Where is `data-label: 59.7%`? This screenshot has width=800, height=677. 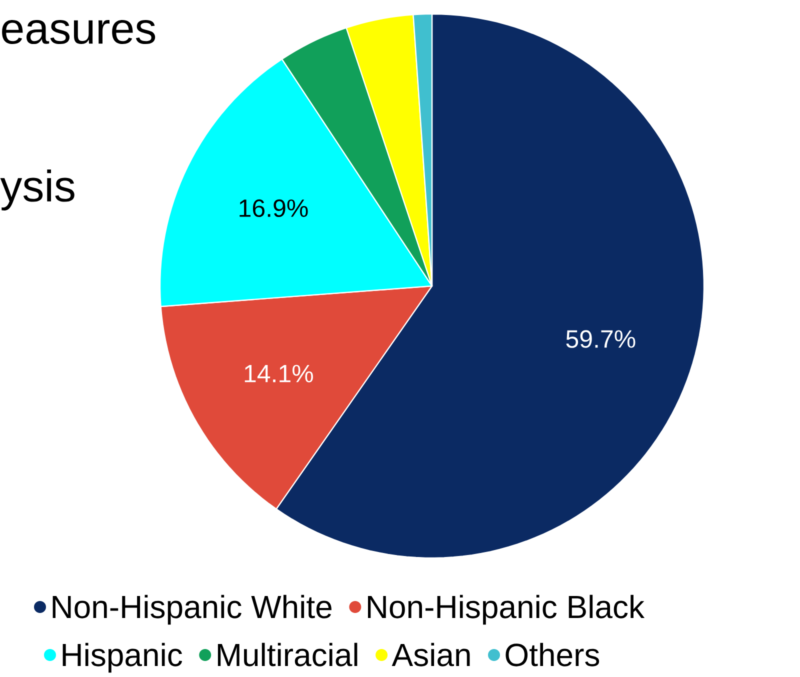
data-label: 59.7% is located at coordinates (601, 339).